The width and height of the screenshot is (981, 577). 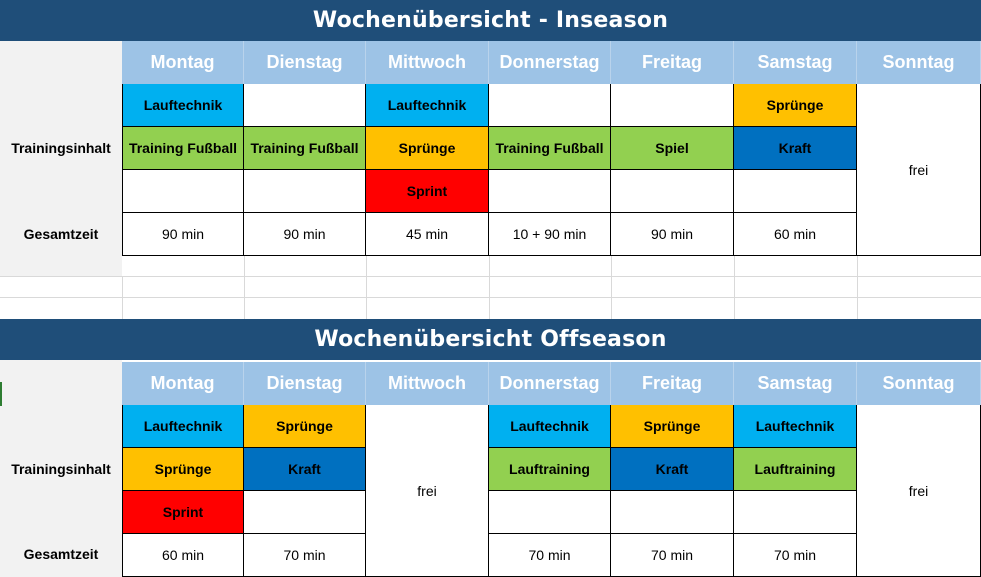 What do you see at coordinates (795, 383) in the screenshot?
I see `offseason-day-header: Samstag` at bounding box center [795, 383].